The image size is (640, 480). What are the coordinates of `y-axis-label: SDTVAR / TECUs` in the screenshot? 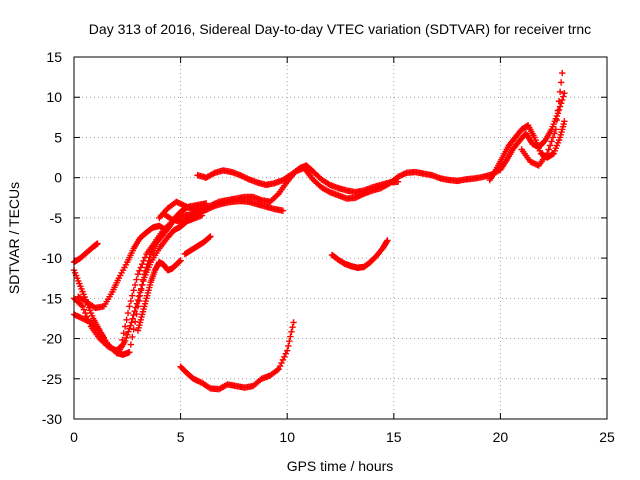 It's located at (14, 238).